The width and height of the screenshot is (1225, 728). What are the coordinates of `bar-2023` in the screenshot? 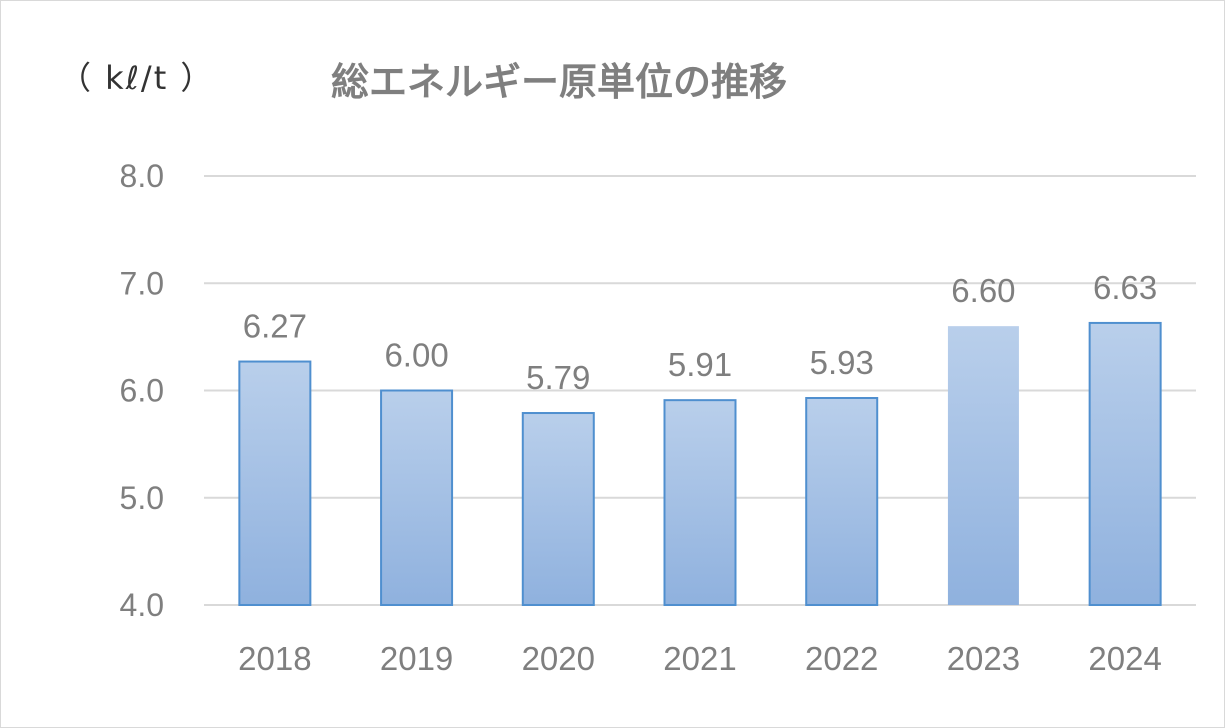 It's located at (983, 465).